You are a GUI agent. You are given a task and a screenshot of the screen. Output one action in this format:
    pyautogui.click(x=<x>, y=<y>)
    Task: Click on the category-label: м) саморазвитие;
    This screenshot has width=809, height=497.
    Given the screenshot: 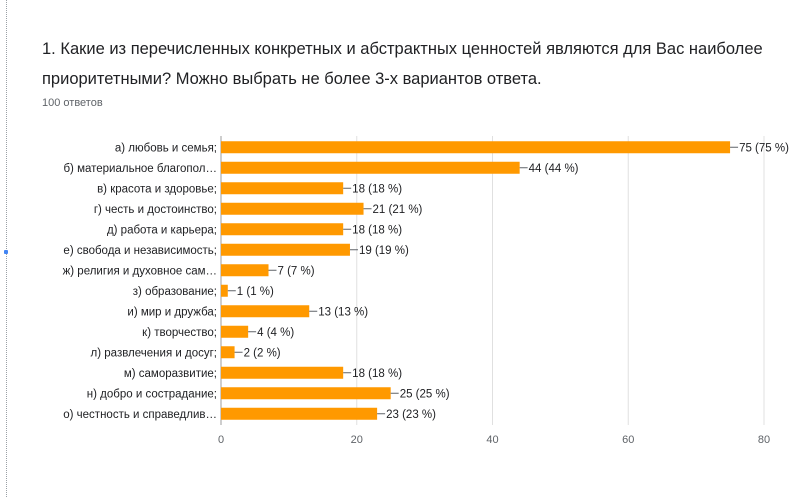 What is the action you would take?
    pyautogui.click(x=170, y=374)
    